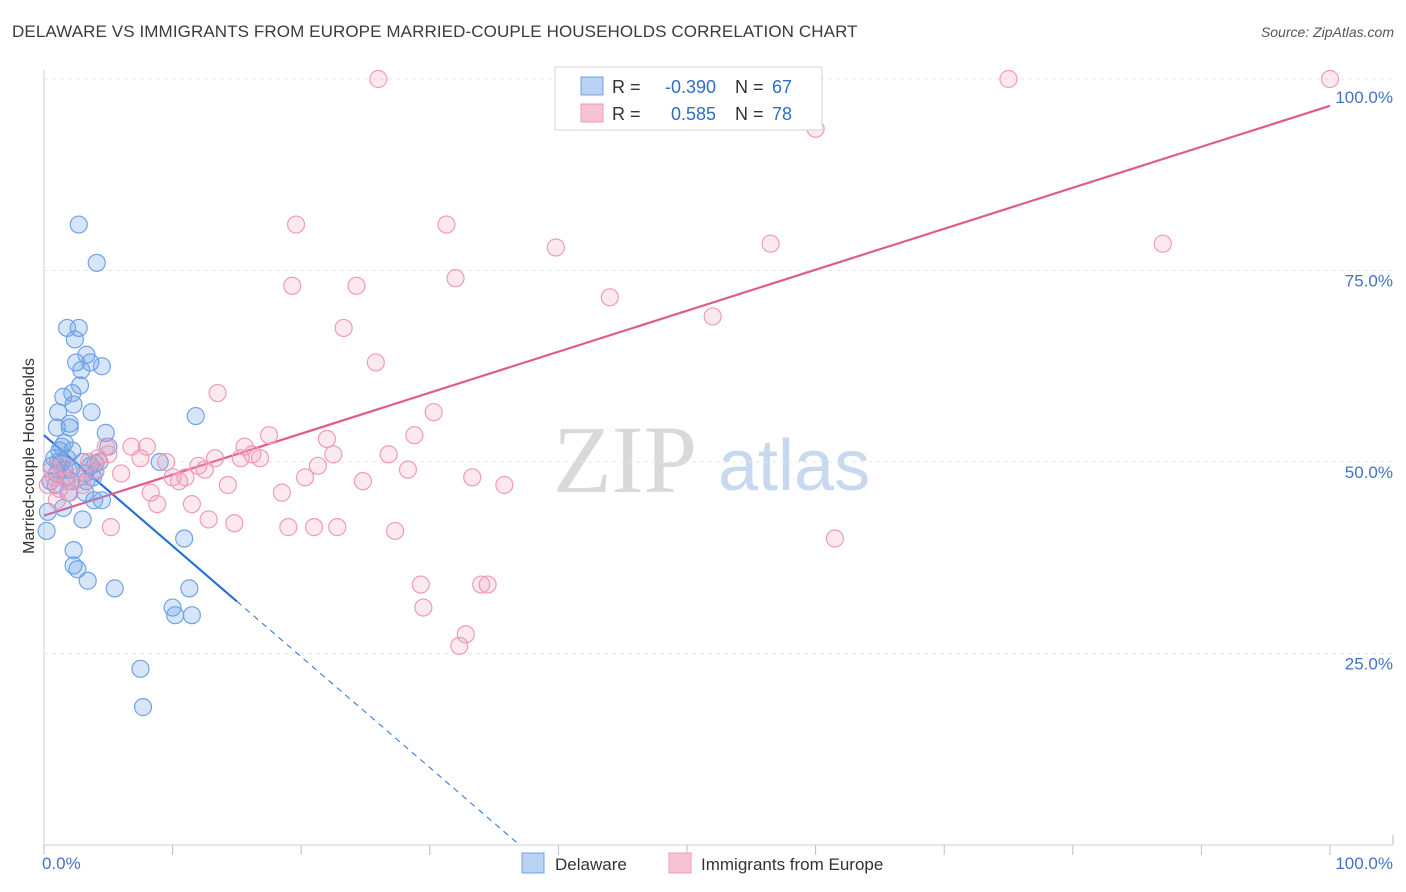 This screenshot has width=1406, height=892. What do you see at coordinates (693, 114) in the screenshot?
I see `legend-r-value-europe: 0.585` at bounding box center [693, 114].